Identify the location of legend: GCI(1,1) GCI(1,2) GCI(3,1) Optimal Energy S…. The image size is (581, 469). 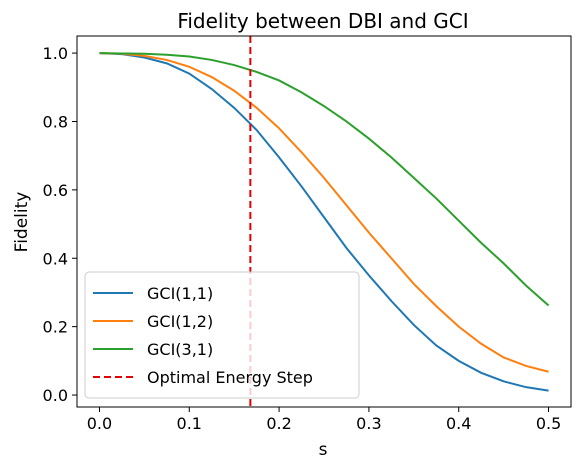
(222, 335).